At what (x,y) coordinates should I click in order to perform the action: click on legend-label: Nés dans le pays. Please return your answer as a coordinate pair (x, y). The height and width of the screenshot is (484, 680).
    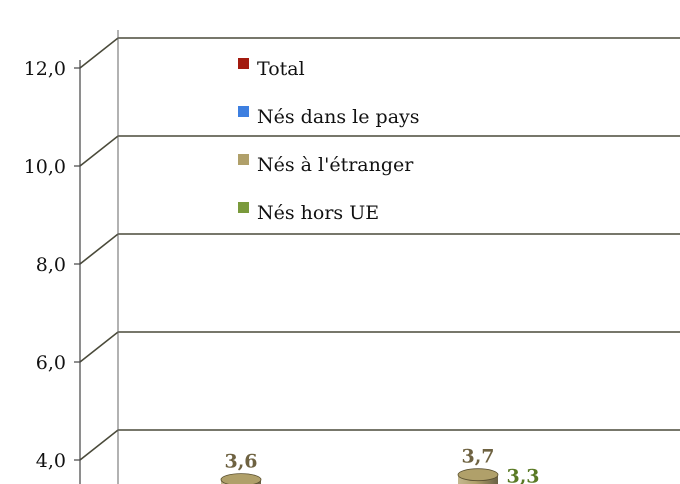
    Looking at the image, I should click on (338, 117).